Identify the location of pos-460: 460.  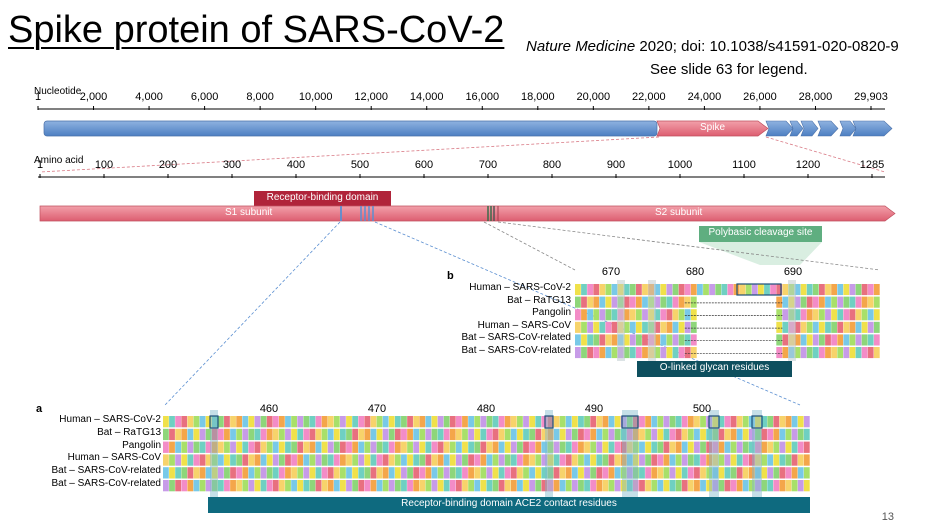
(269, 409).